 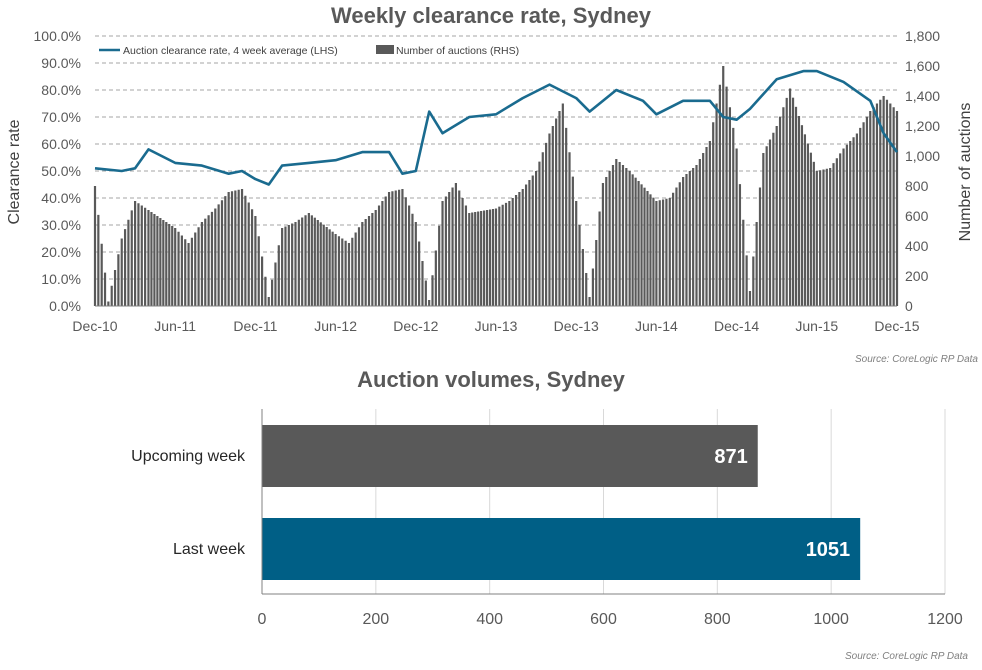 I want to click on right-tick-label: 600, so click(x=917, y=216).